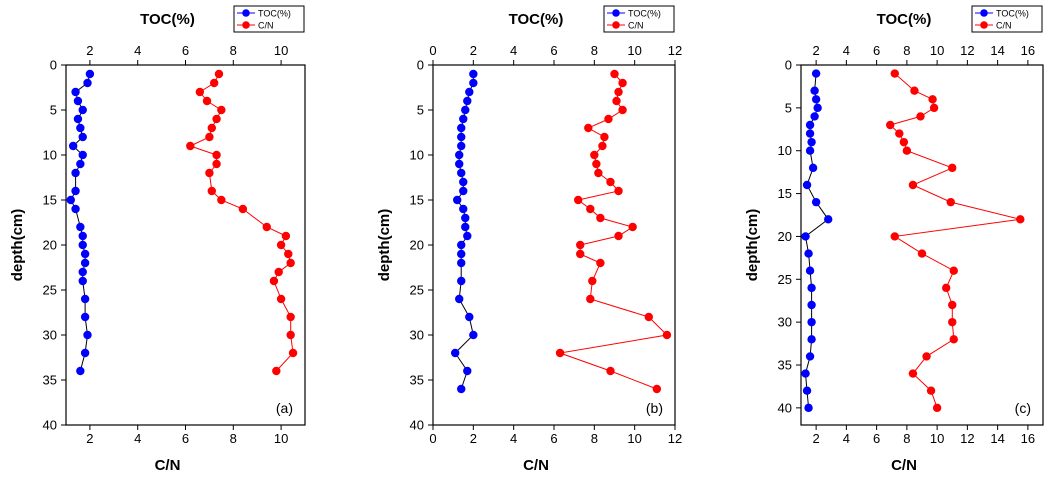 This screenshot has width=1048, height=486. What do you see at coordinates (473, 438) in the screenshot?
I see `bottom-tick-label: 2` at bounding box center [473, 438].